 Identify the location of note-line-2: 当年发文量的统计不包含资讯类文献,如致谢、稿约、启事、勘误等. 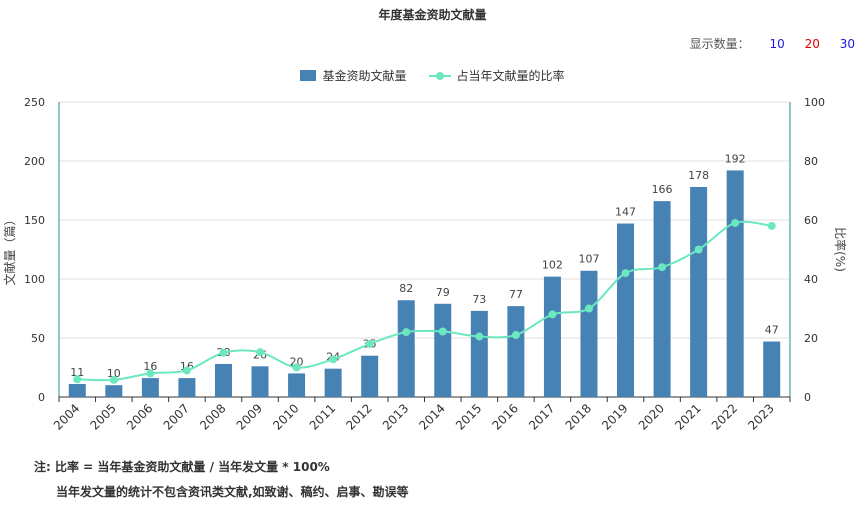
(232, 492).